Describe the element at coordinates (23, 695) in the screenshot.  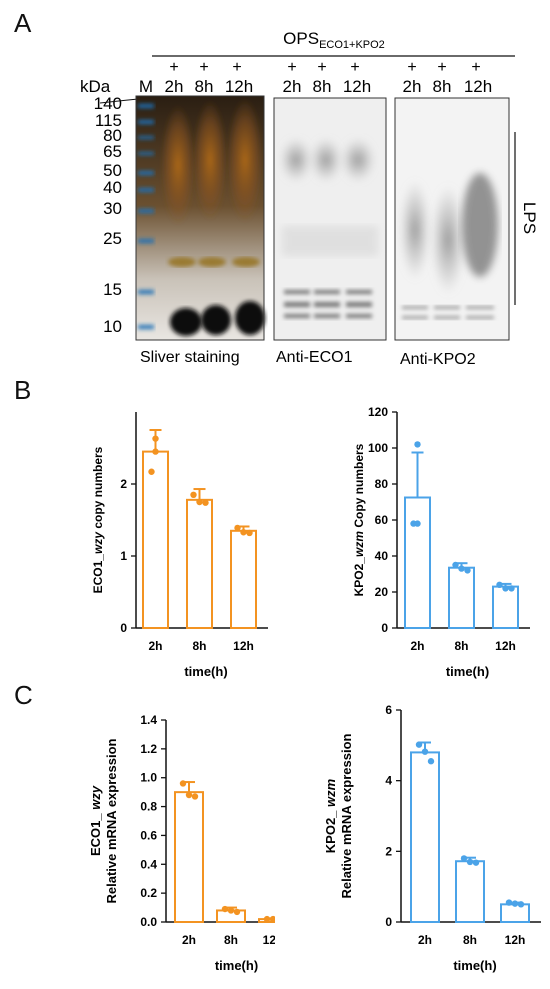
I see `panel-c-letter: C` at that location.